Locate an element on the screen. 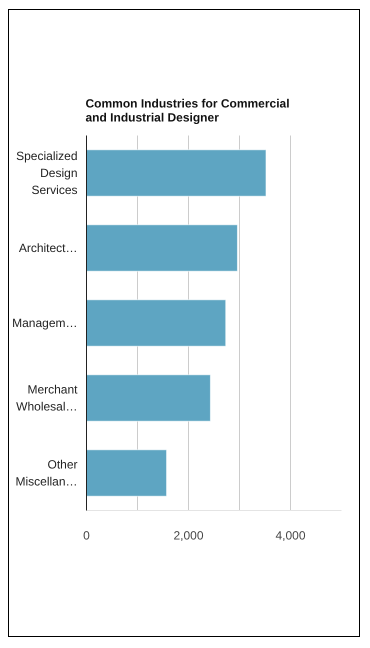 This screenshot has width=370, height=648. y-tick-label: Specialized Design Services is located at coordinates (47, 173).